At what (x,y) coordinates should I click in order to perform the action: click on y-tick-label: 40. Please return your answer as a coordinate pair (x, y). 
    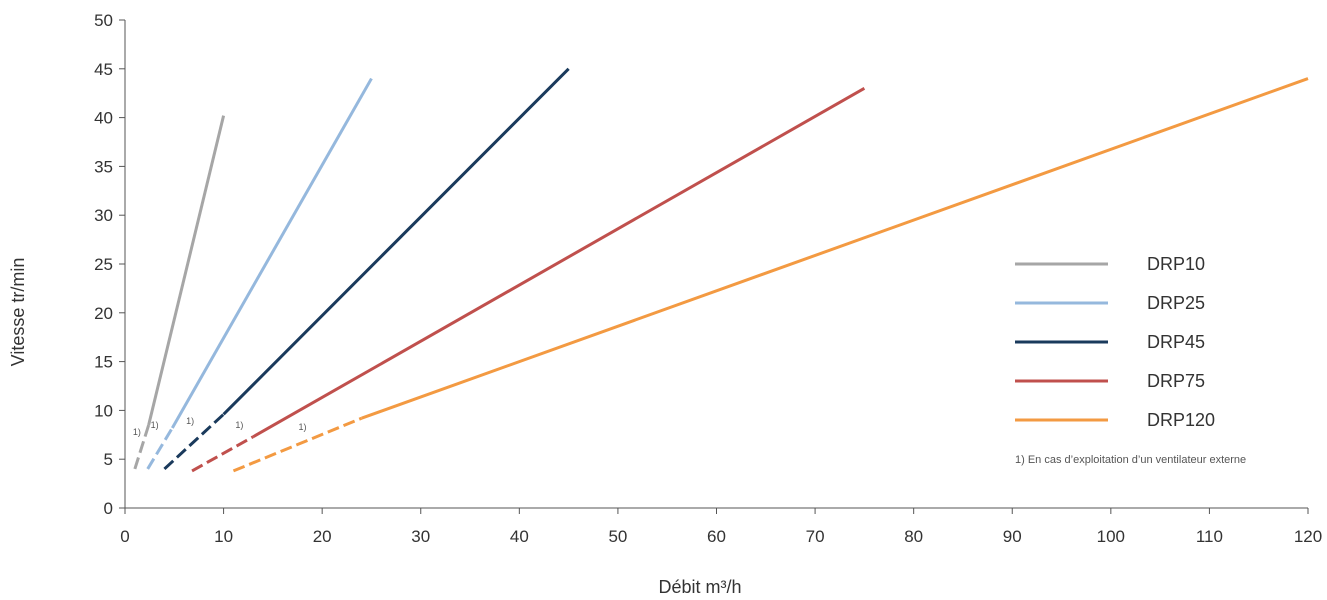
    Looking at the image, I should click on (103, 118).